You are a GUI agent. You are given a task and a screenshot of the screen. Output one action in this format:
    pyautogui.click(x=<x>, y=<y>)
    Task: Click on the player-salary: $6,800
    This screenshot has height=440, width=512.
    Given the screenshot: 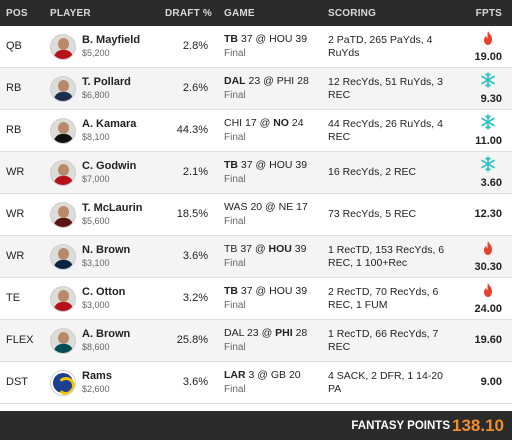 What is the action you would take?
    pyautogui.click(x=96, y=95)
    